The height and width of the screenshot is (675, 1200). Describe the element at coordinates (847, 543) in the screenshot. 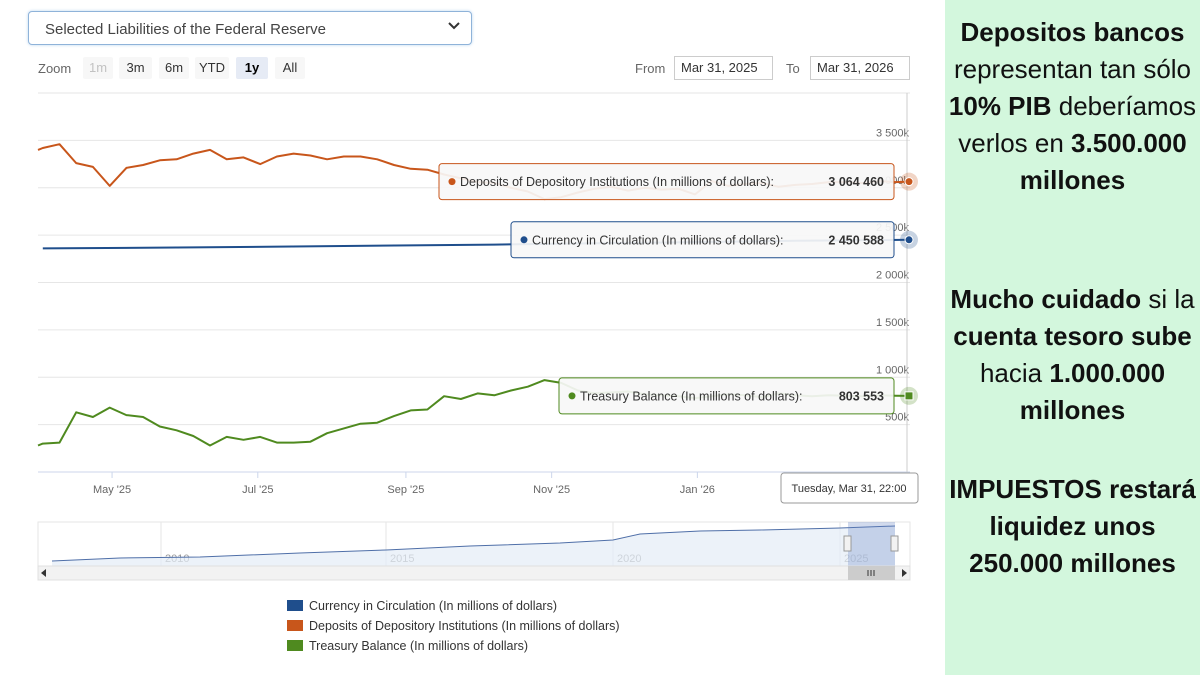

I see `navigator-handle-left` at that location.